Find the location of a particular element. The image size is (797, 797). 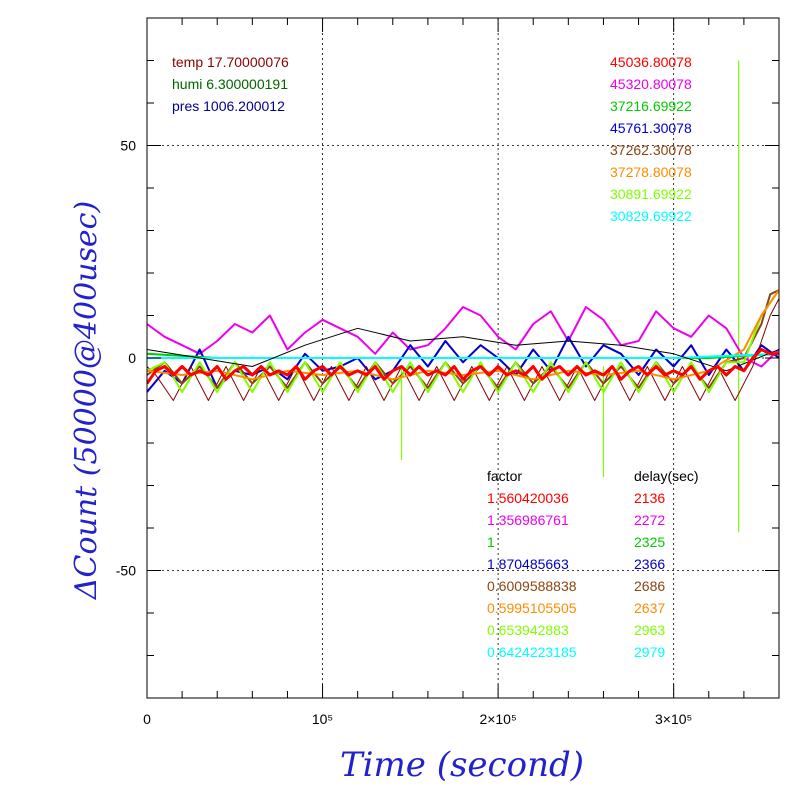

y-axis-label: ΔCount (50000@400usec) is located at coordinates (86, 400).